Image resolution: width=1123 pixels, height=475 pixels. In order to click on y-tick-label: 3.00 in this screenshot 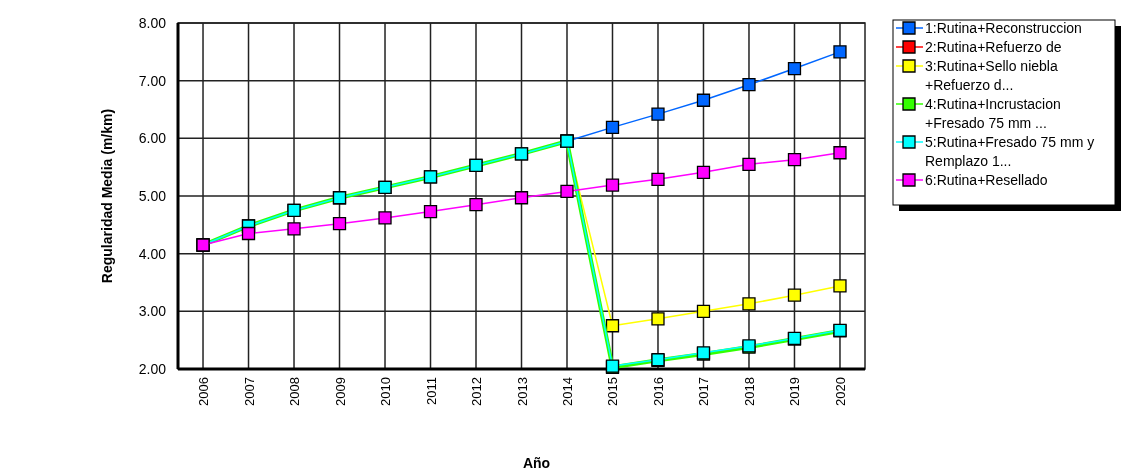, I will do `click(152, 311)`.